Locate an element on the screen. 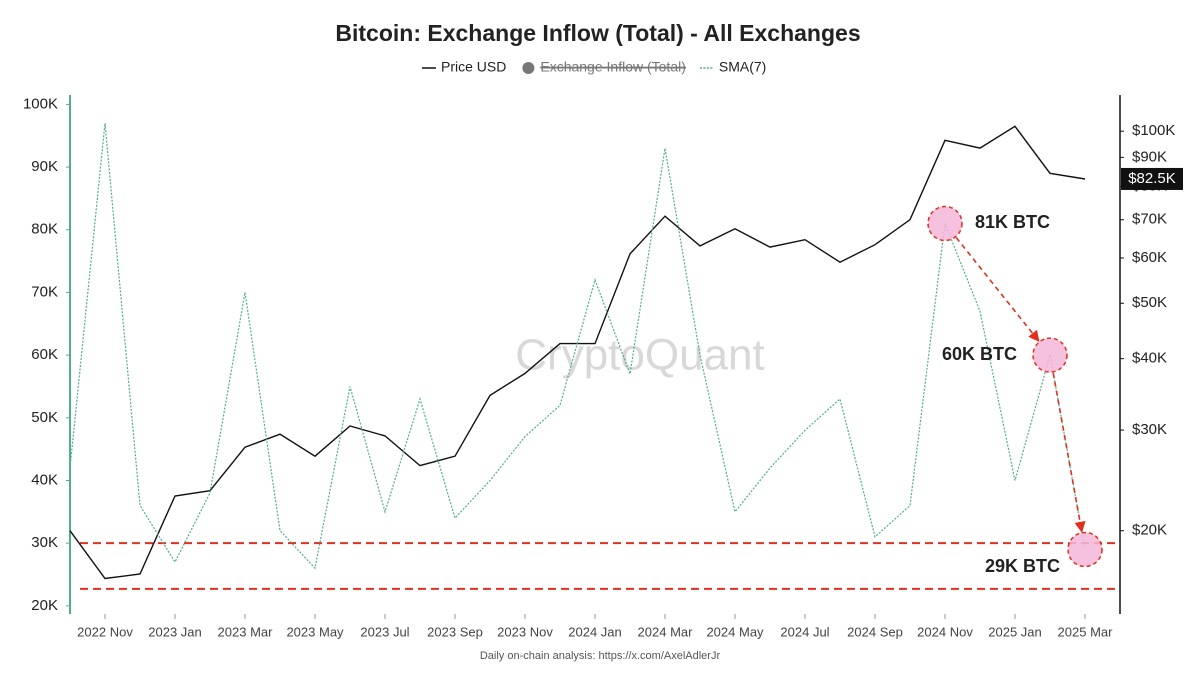 The height and width of the screenshot is (680, 1200). x-tick-label: 2024 Sep is located at coordinates (875, 631).